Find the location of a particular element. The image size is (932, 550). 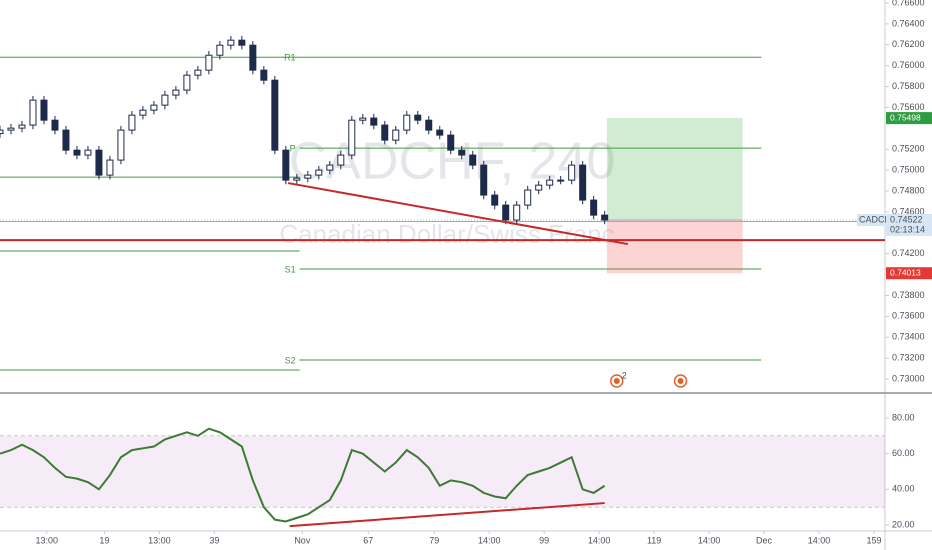

x-tick-label: 79 is located at coordinates (434, 540).